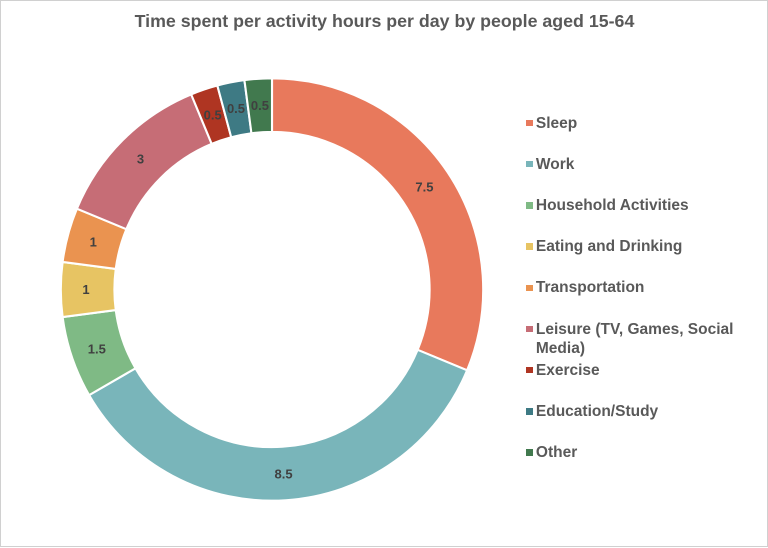 Image resolution: width=768 pixels, height=548 pixels. What do you see at coordinates (284, 473) in the screenshot?
I see `svg-text: 8.5` at bounding box center [284, 473].